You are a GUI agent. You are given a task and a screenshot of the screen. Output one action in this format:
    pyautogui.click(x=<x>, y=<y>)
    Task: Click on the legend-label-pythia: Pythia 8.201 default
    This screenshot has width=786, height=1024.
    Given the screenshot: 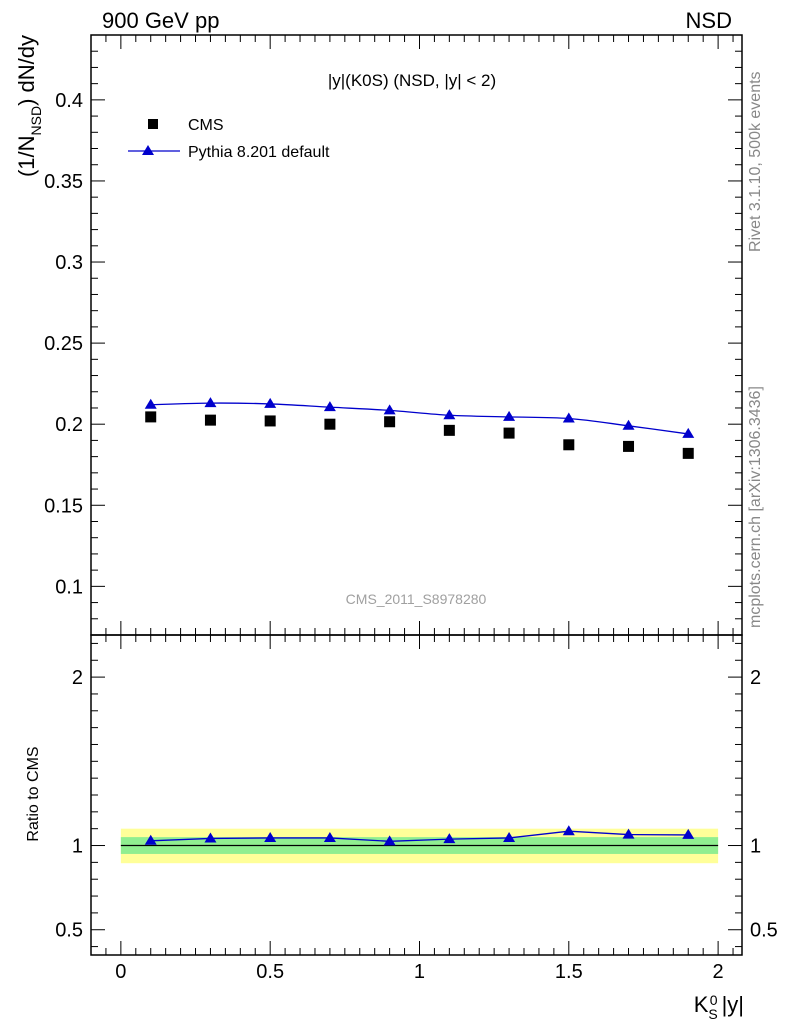 What is the action you would take?
    pyautogui.click(x=259, y=152)
    